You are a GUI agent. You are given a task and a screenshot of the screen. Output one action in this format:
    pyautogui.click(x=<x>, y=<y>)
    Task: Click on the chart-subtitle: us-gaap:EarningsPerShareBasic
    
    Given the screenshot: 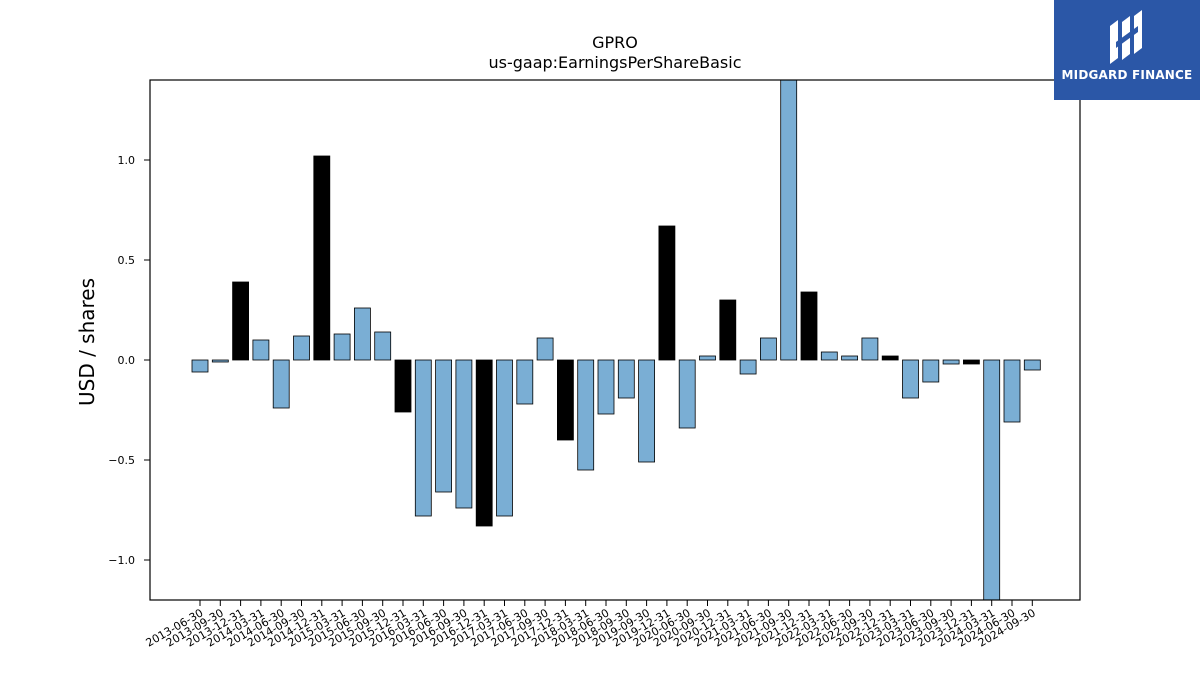 What is the action you would take?
    pyautogui.click(x=614, y=62)
    